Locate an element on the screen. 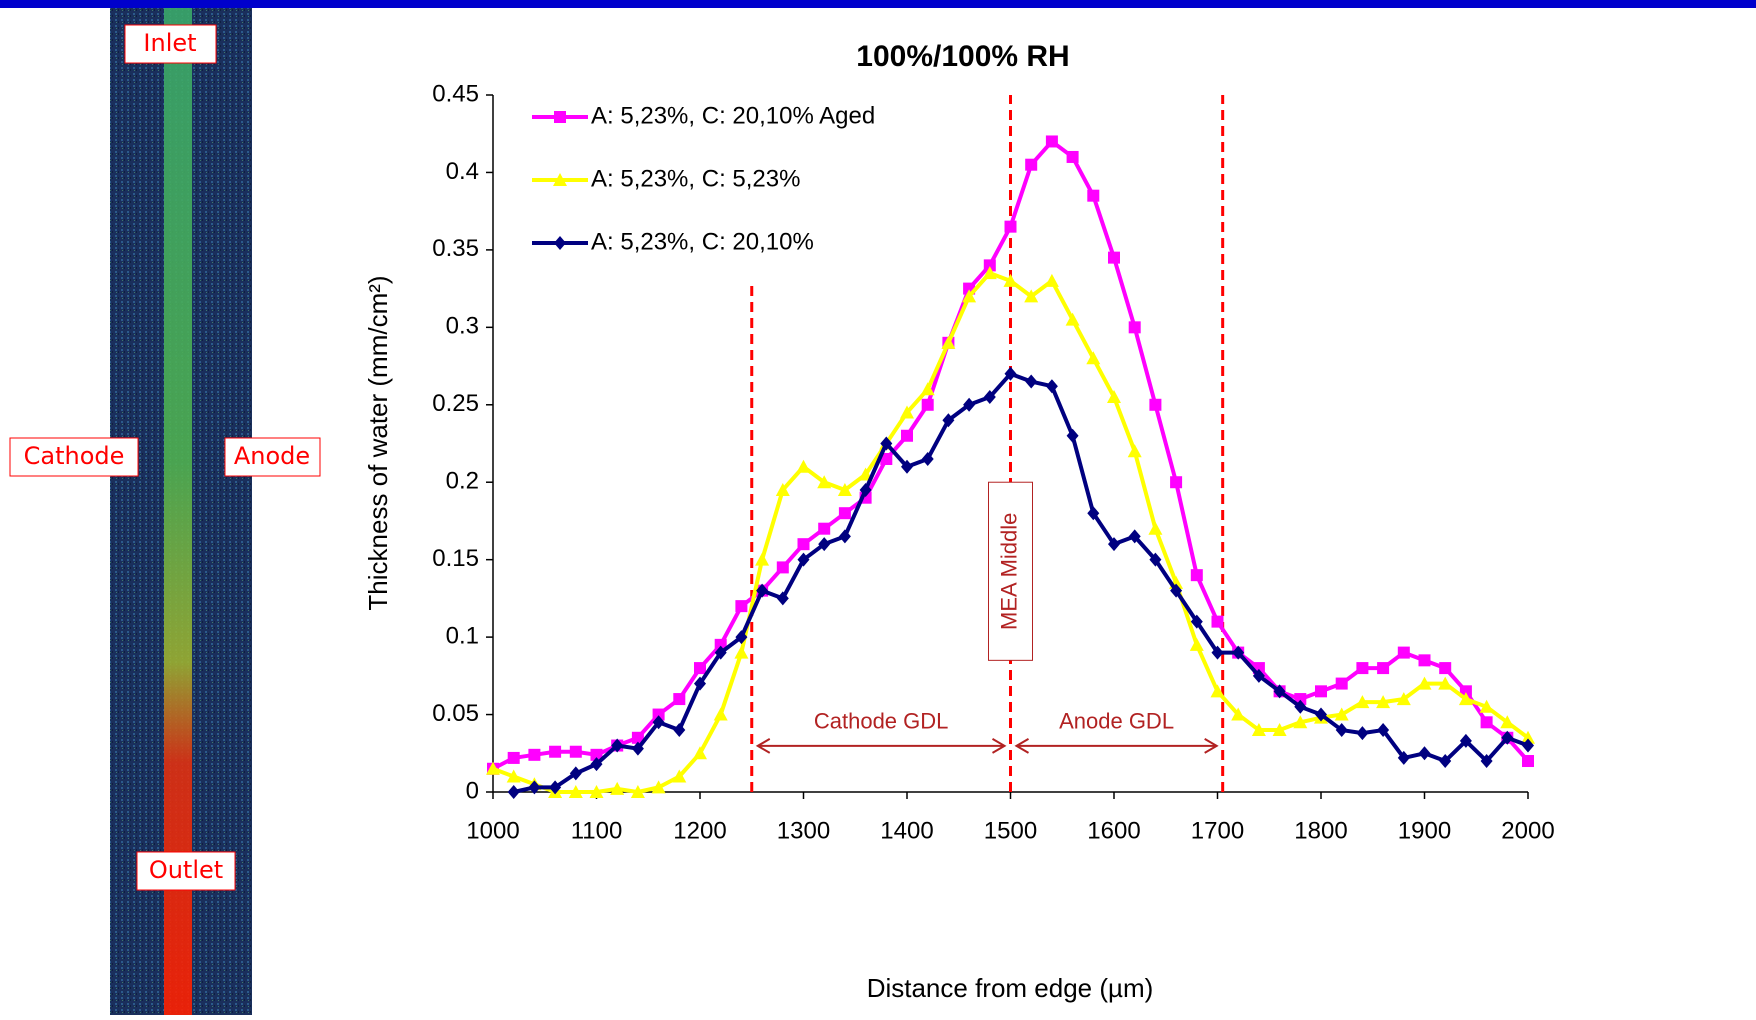 Image resolution: width=1756 pixels, height=1020 pixels. x-tick-label: 1100 is located at coordinates (597, 830).